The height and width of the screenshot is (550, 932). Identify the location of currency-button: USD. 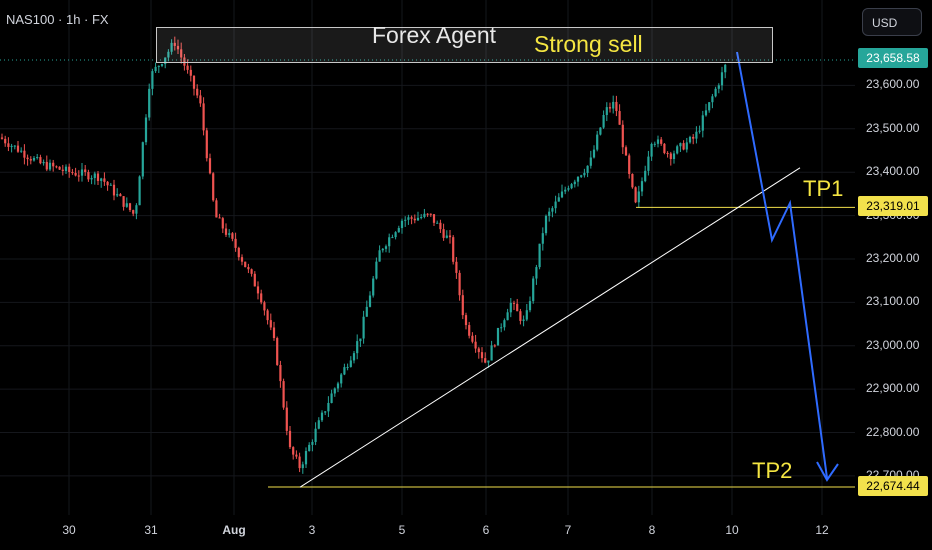
(892, 22).